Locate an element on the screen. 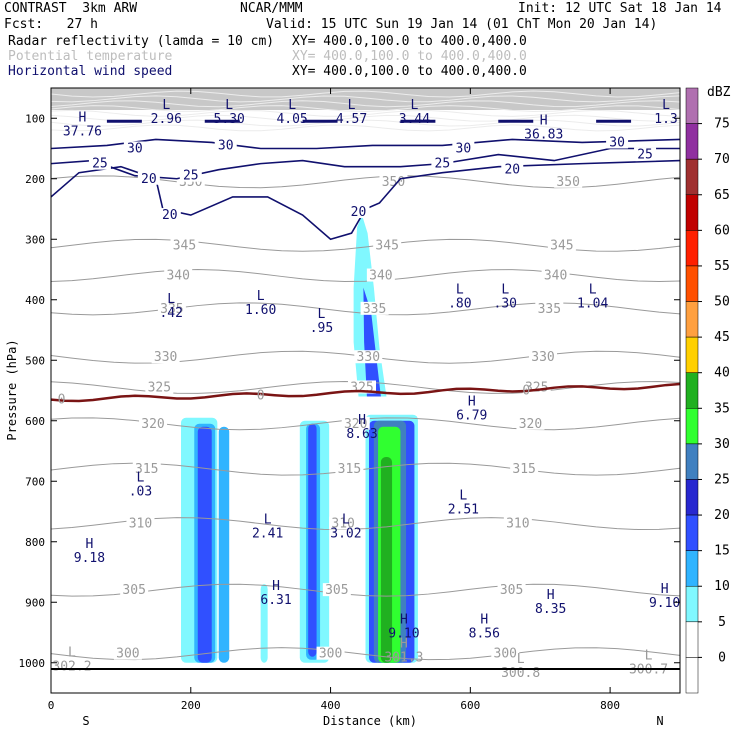  upper-gray-band is located at coordinates (365, 99).